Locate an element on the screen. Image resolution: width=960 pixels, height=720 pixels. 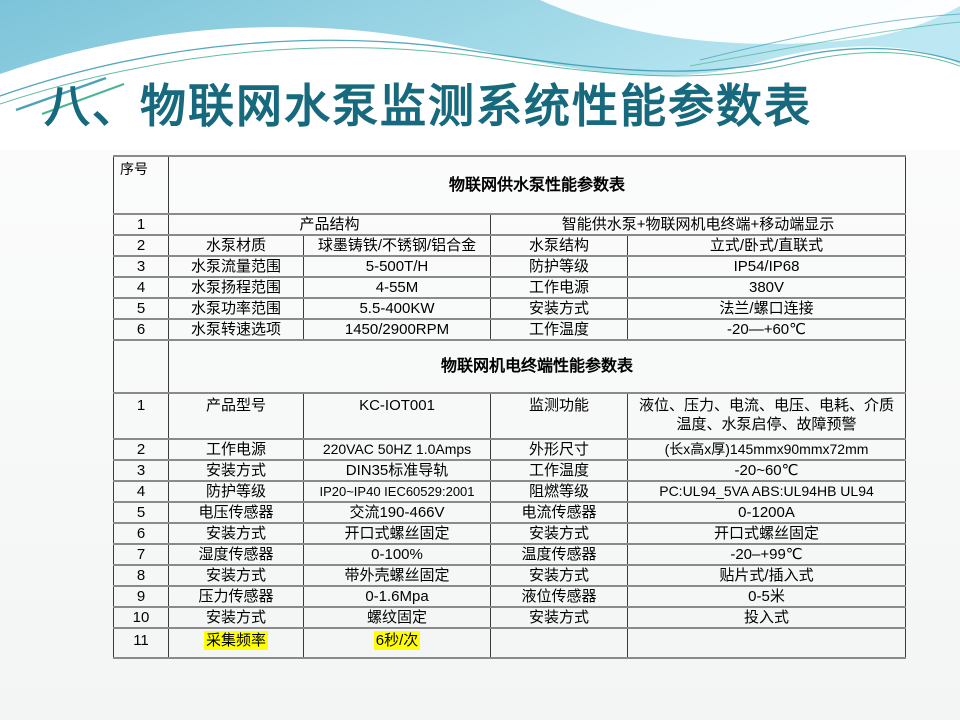
highlighted-value: 6秒/次 is located at coordinates (397, 640).